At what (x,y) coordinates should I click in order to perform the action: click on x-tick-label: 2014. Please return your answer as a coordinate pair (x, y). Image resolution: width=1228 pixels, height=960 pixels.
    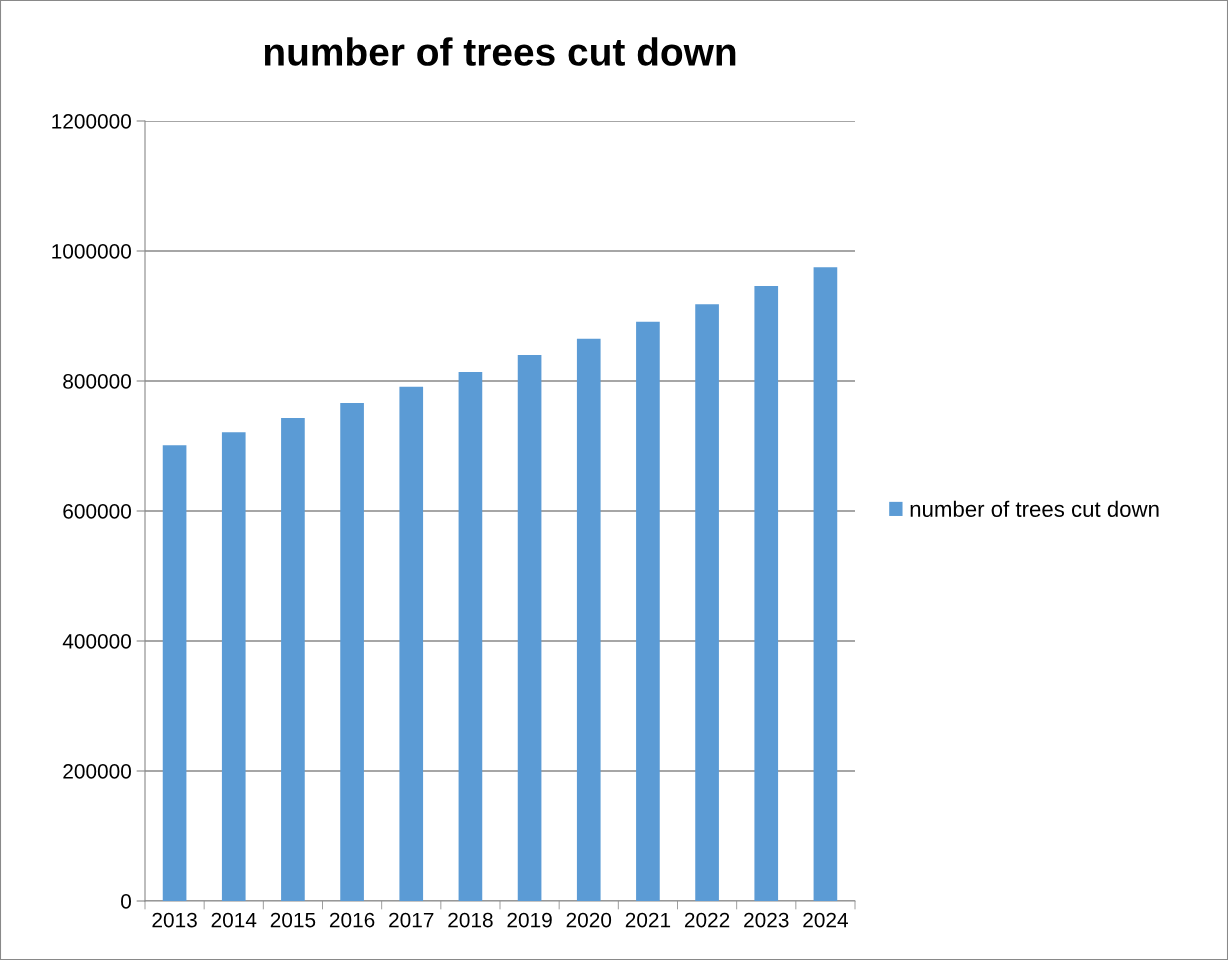
    Looking at the image, I should click on (234, 920).